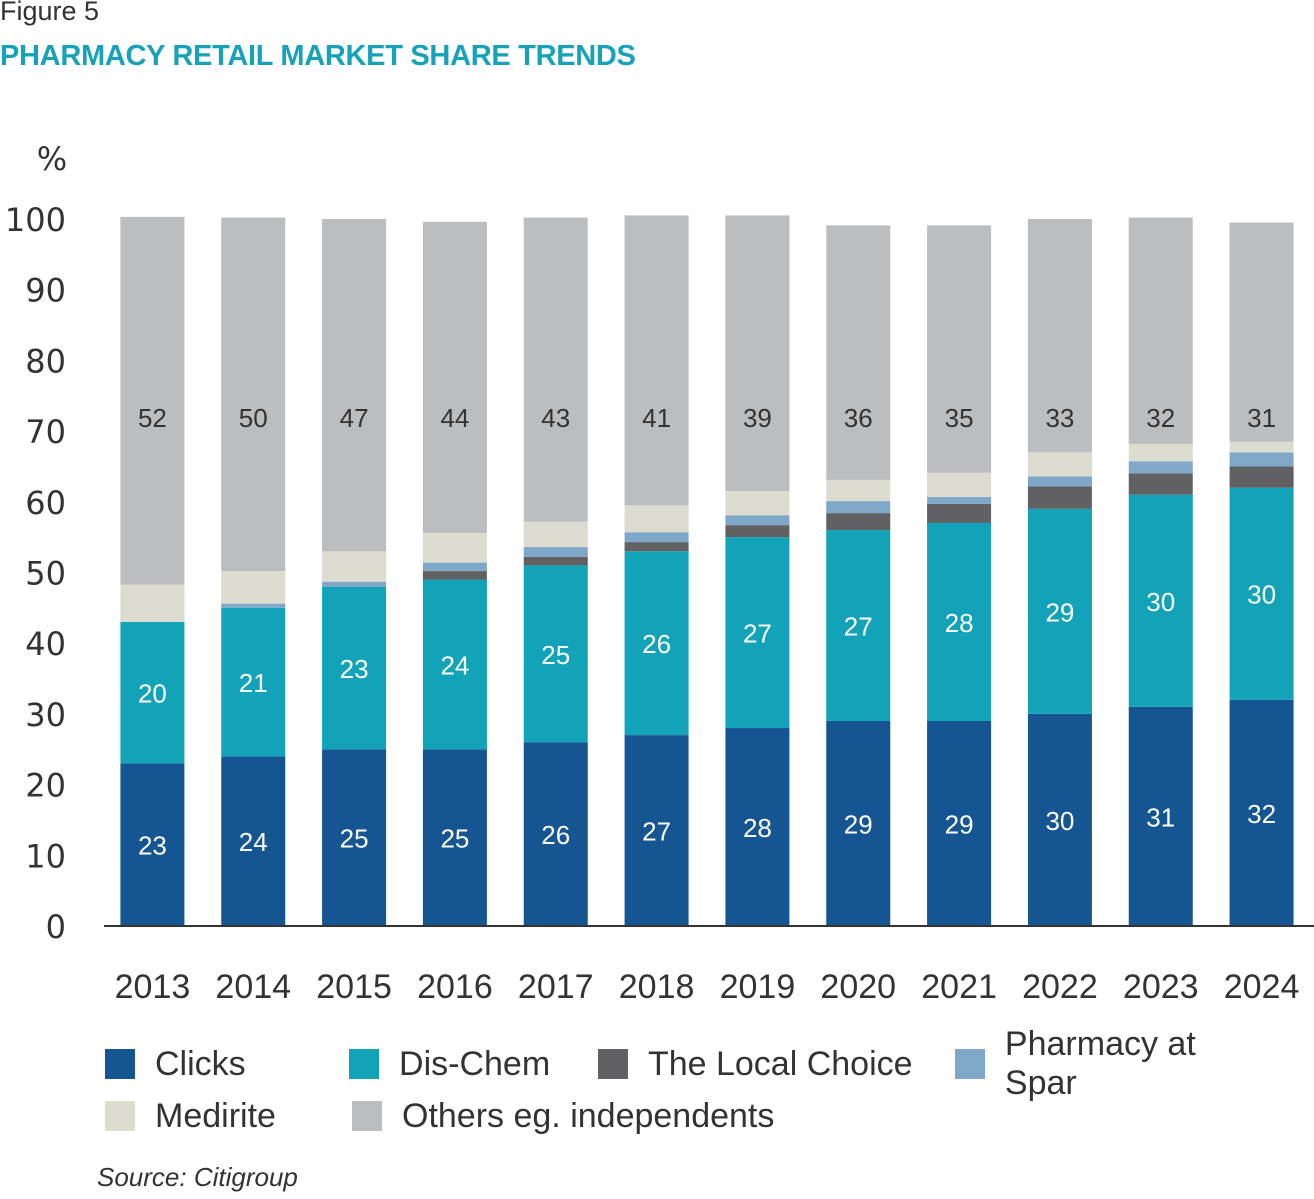 Image resolution: width=1314 pixels, height=1199 pixels. What do you see at coordinates (197, 1177) in the screenshot?
I see `source-note: Source: Citigroup` at bounding box center [197, 1177].